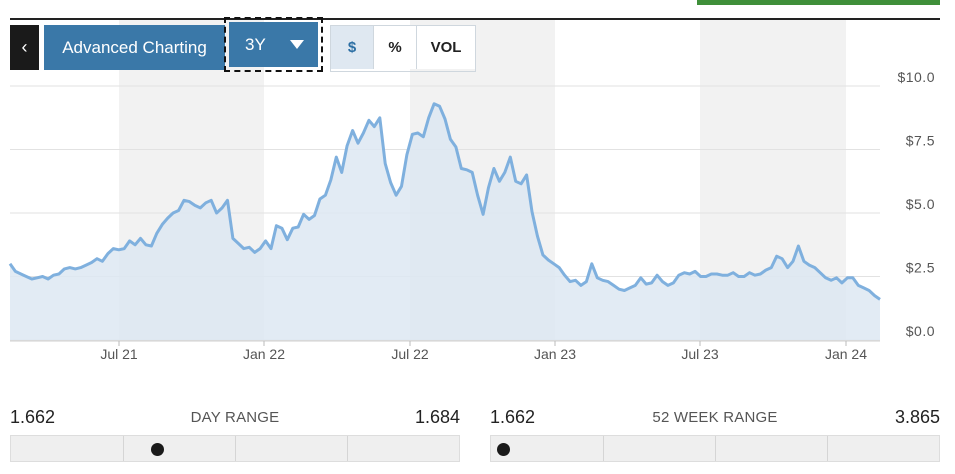 This screenshot has height=474, width=955. What do you see at coordinates (437, 416) in the screenshot?
I see `day-range-high: 1.684` at bounding box center [437, 416].